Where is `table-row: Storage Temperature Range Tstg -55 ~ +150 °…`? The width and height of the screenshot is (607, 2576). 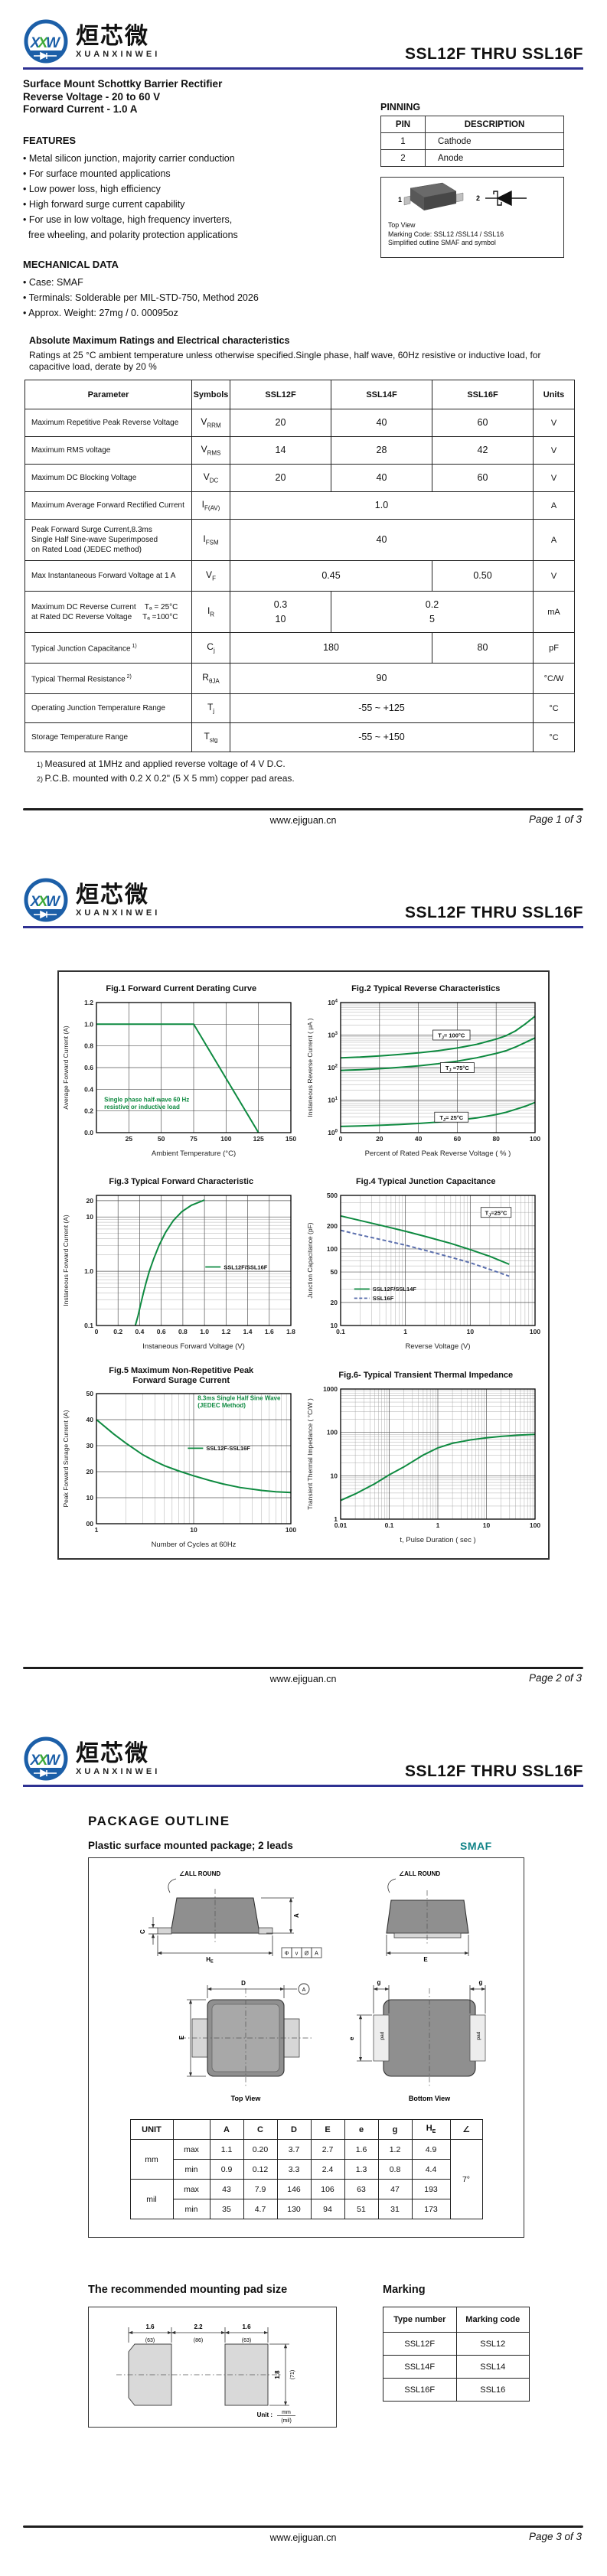
table-row: Storage Temperature Range Tstg -55 ~ +150 °… is located at coordinates (299, 737).